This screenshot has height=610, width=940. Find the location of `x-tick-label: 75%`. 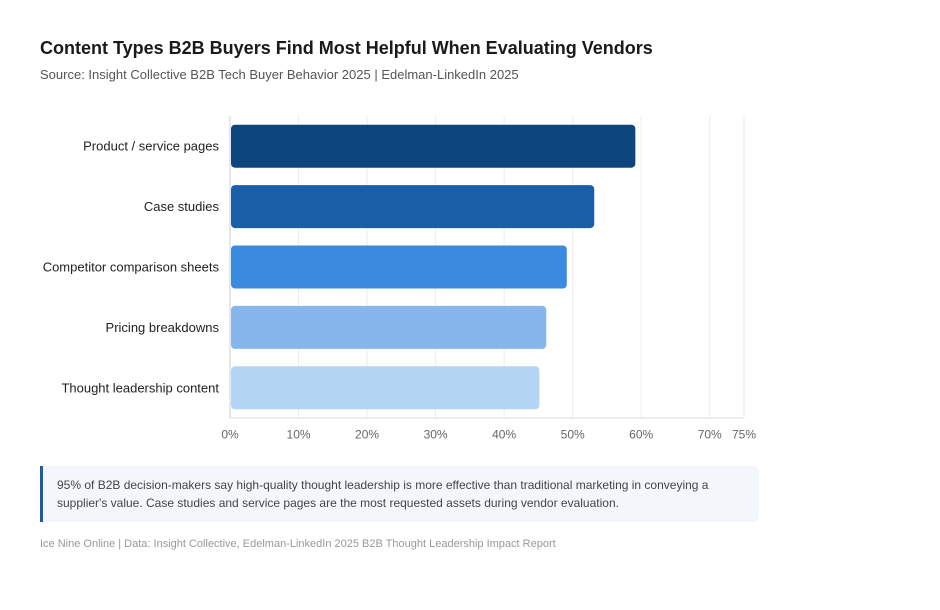

x-tick-label: 75% is located at coordinates (744, 435).